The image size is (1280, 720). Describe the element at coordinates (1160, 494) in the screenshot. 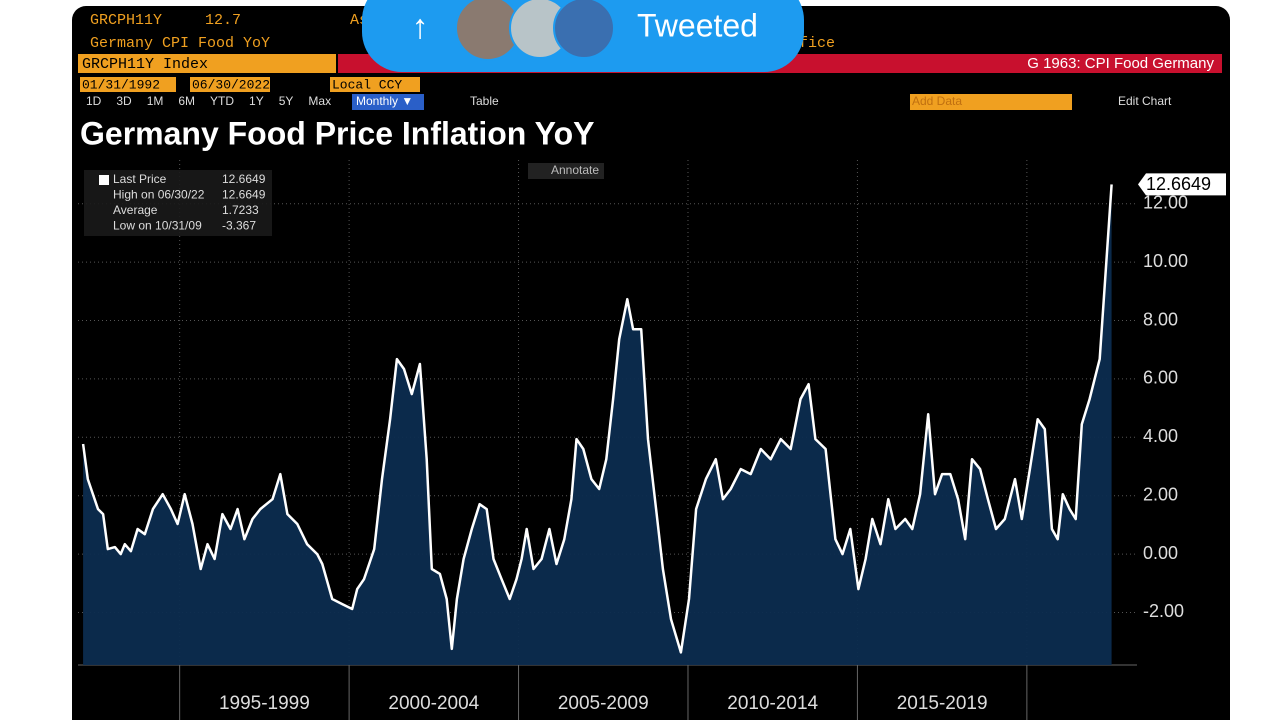

I see `y-tick-label: 2.00` at that location.